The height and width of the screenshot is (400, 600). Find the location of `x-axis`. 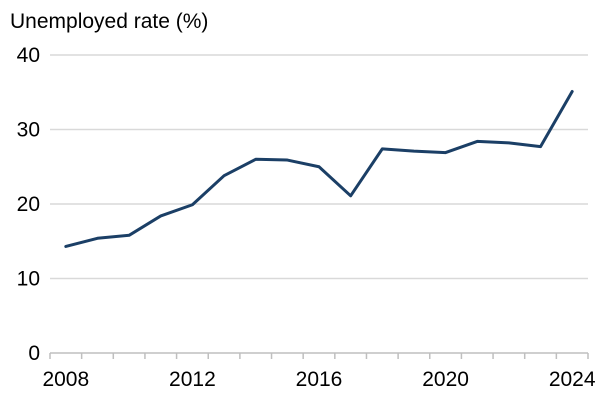

x-axis is located at coordinates (319, 355).